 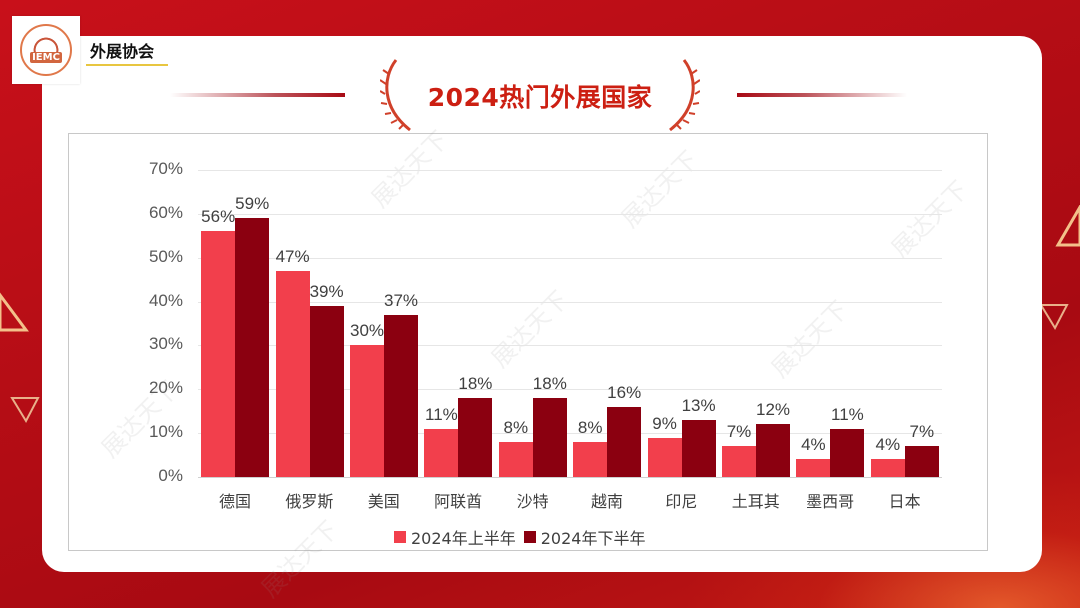 What do you see at coordinates (309, 501) in the screenshot?
I see `x-tick-label: 俄罗斯` at bounding box center [309, 501].